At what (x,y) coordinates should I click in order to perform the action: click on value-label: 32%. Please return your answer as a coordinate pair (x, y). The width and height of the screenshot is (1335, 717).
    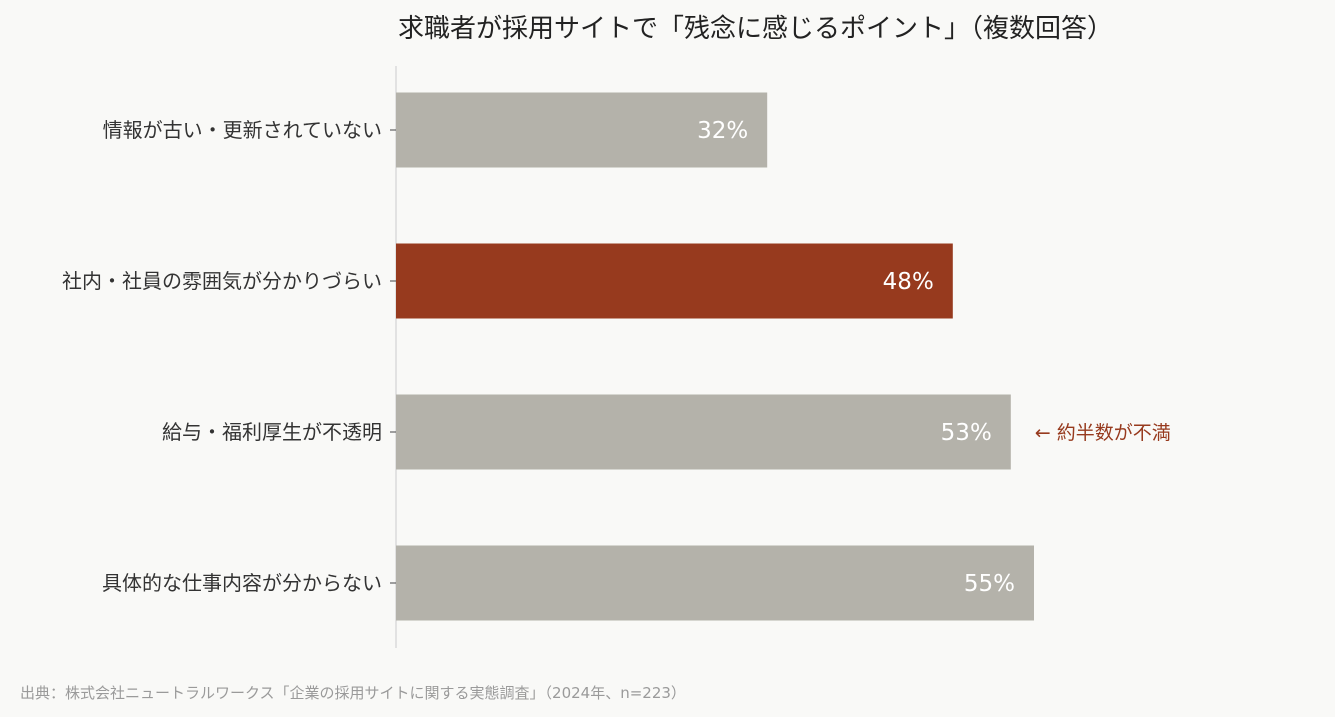
    Looking at the image, I should click on (722, 131).